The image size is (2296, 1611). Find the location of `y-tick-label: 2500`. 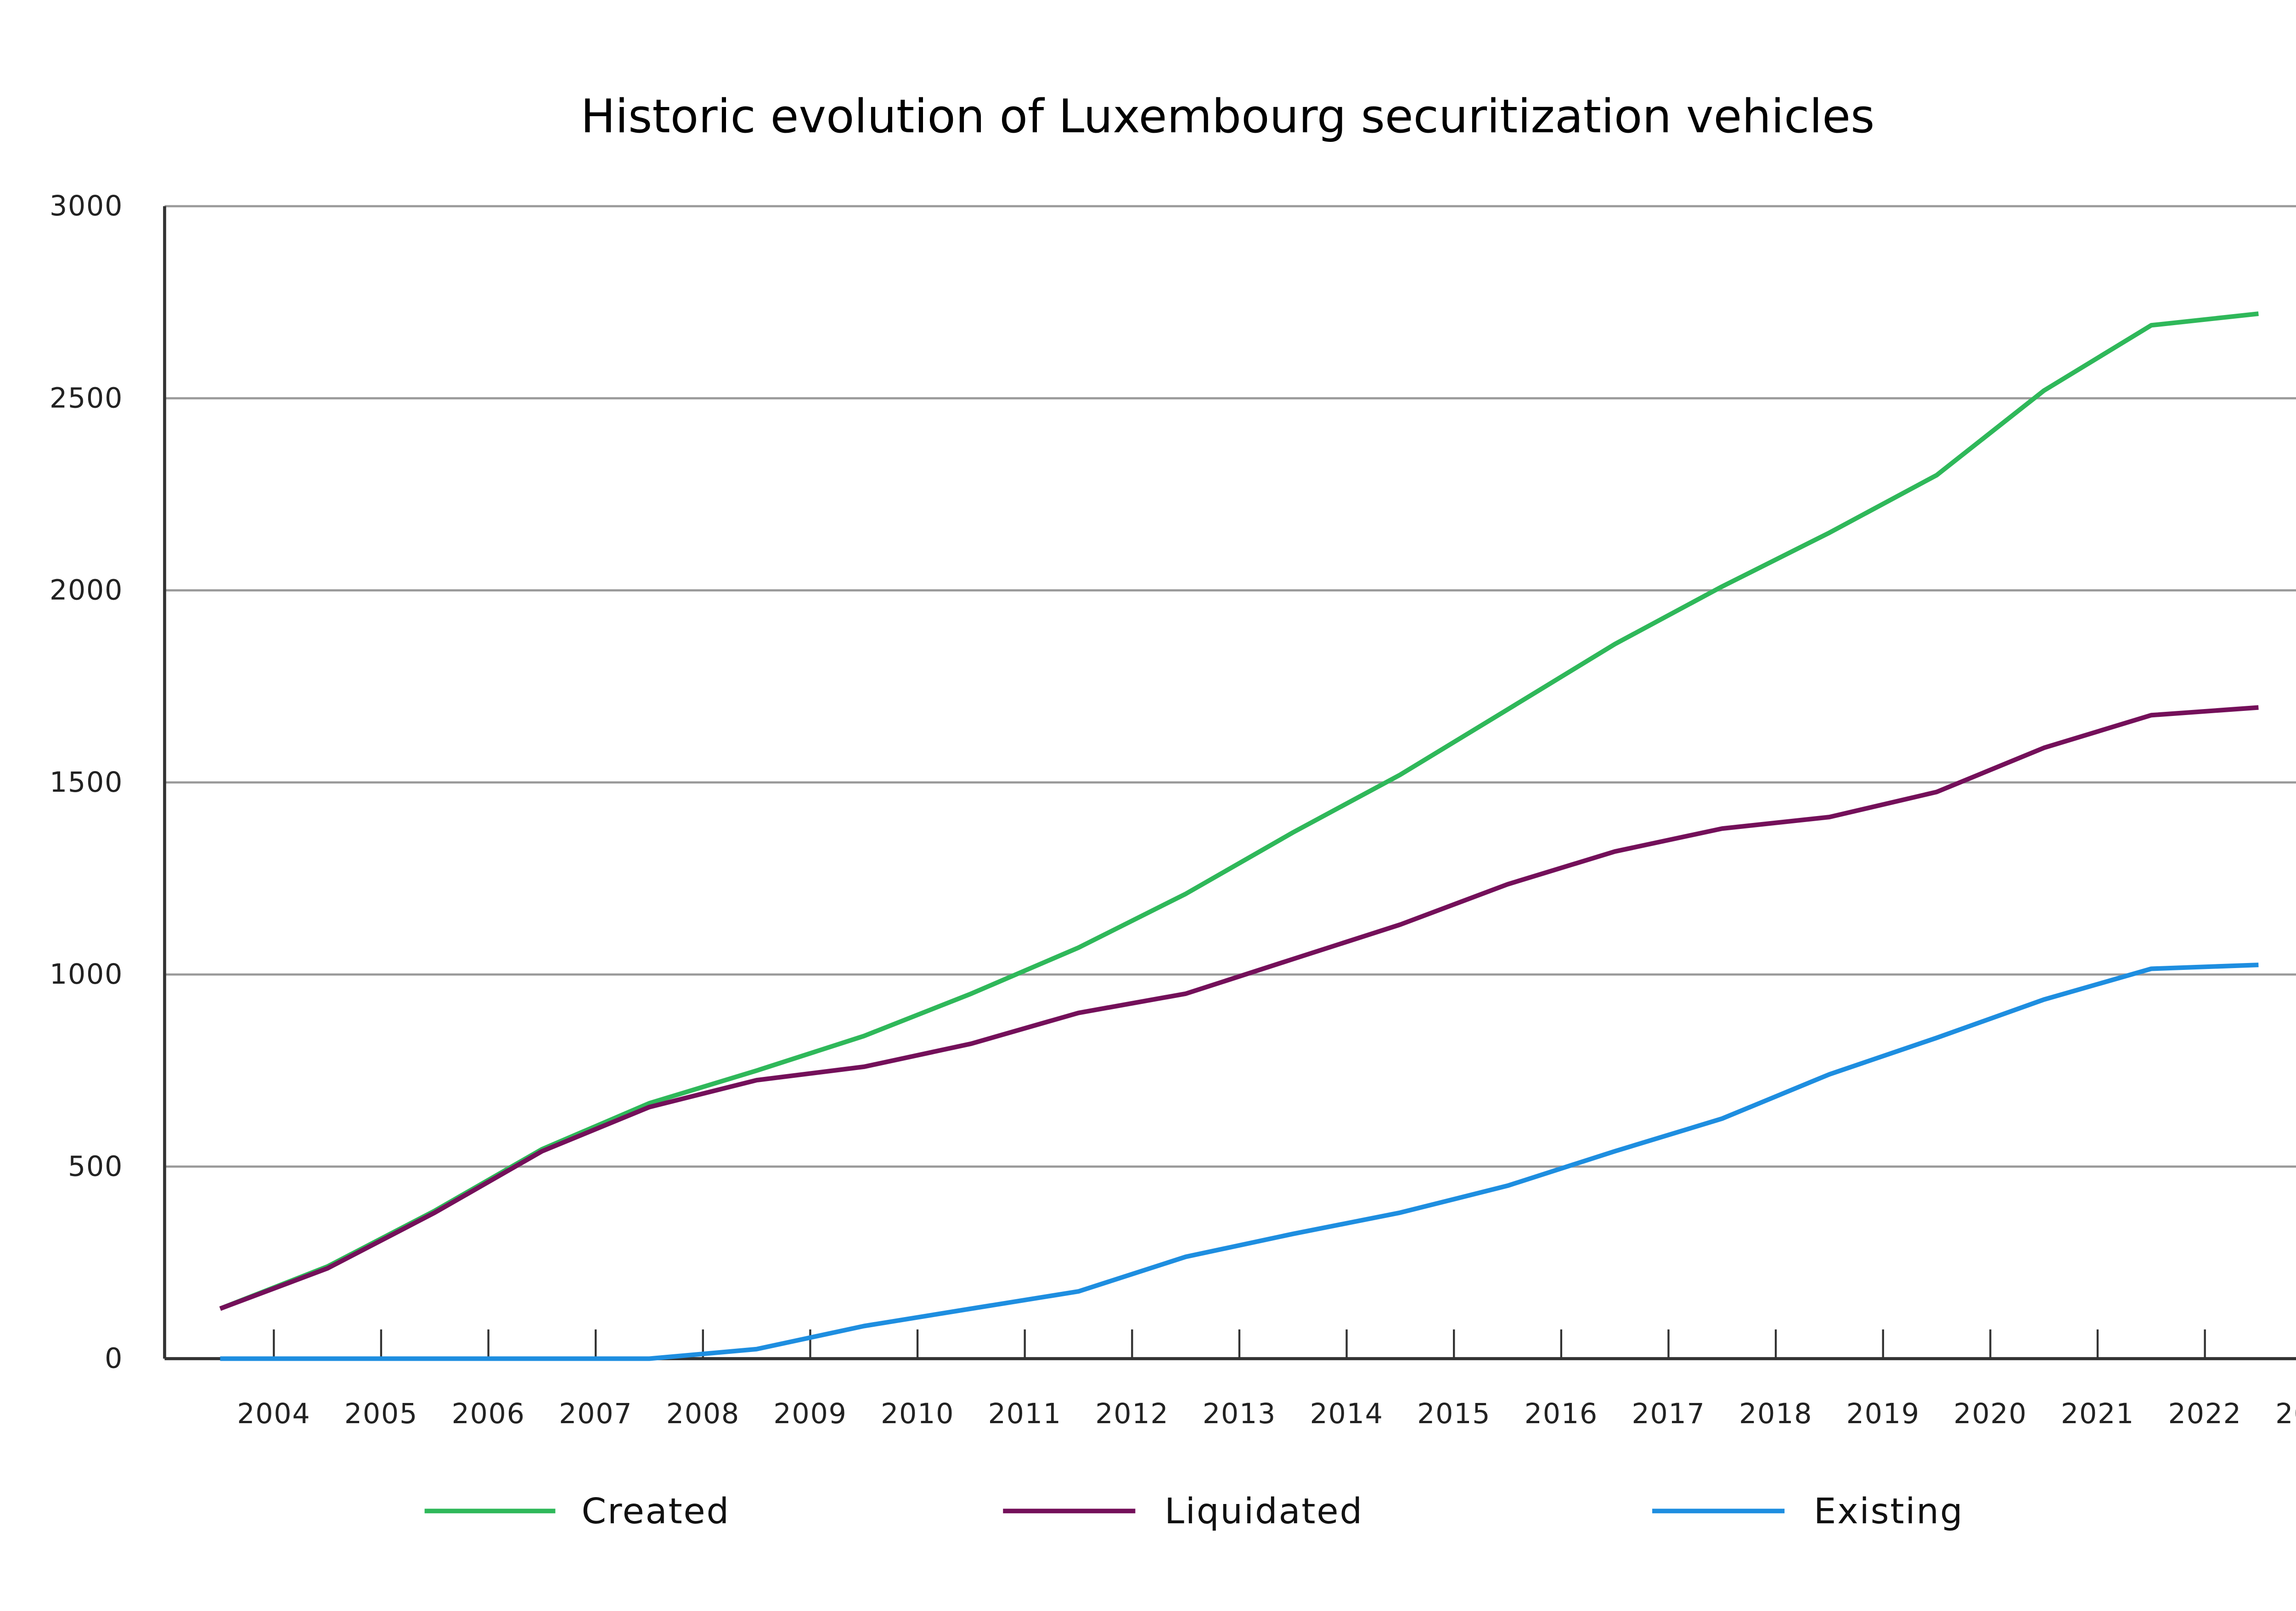

y-tick-label: 2500 is located at coordinates (86, 398).